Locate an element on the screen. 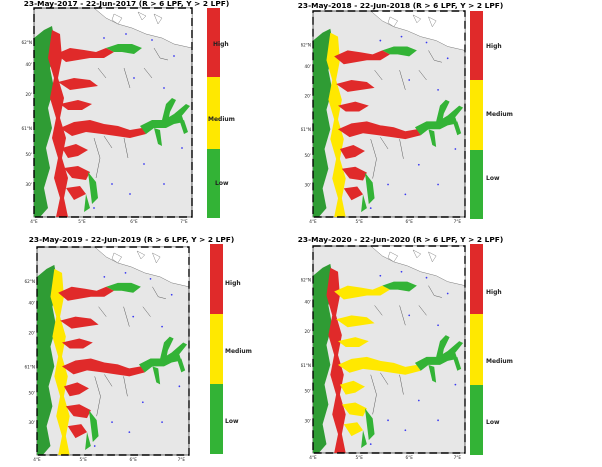 This screenshot has width=602, height=467. lat-tick-label: 50' is located at coordinates (32, 392).